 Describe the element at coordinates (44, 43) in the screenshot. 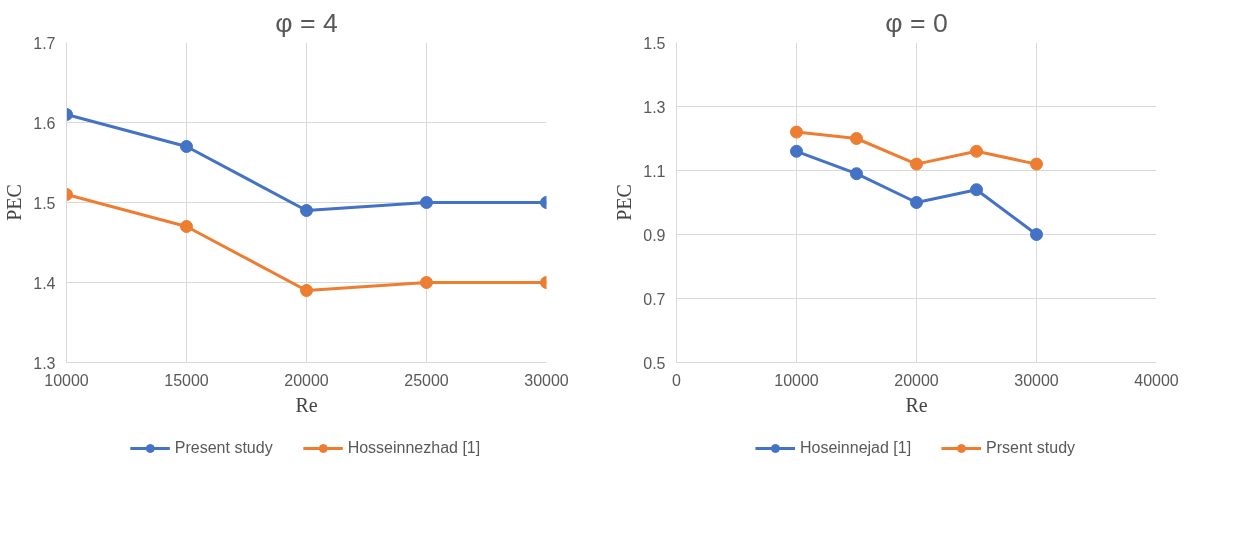

I see `y-tick-label: 1.7` at that location.